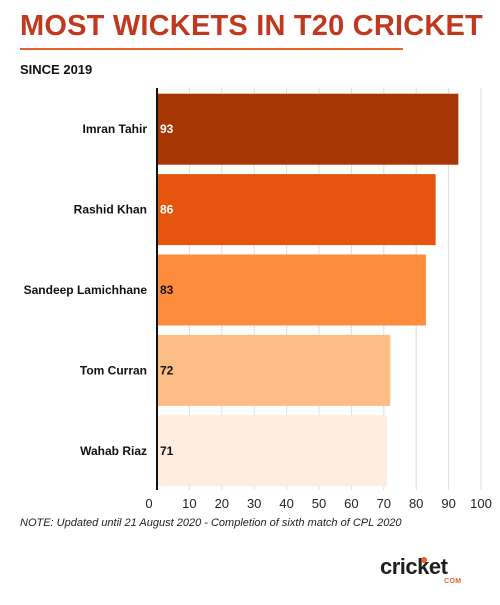 Image resolution: width=500 pixels, height=605 pixels. What do you see at coordinates (424, 560) in the screenshot?
I see `logo-accent-dot` at bounding box center [424, 560].